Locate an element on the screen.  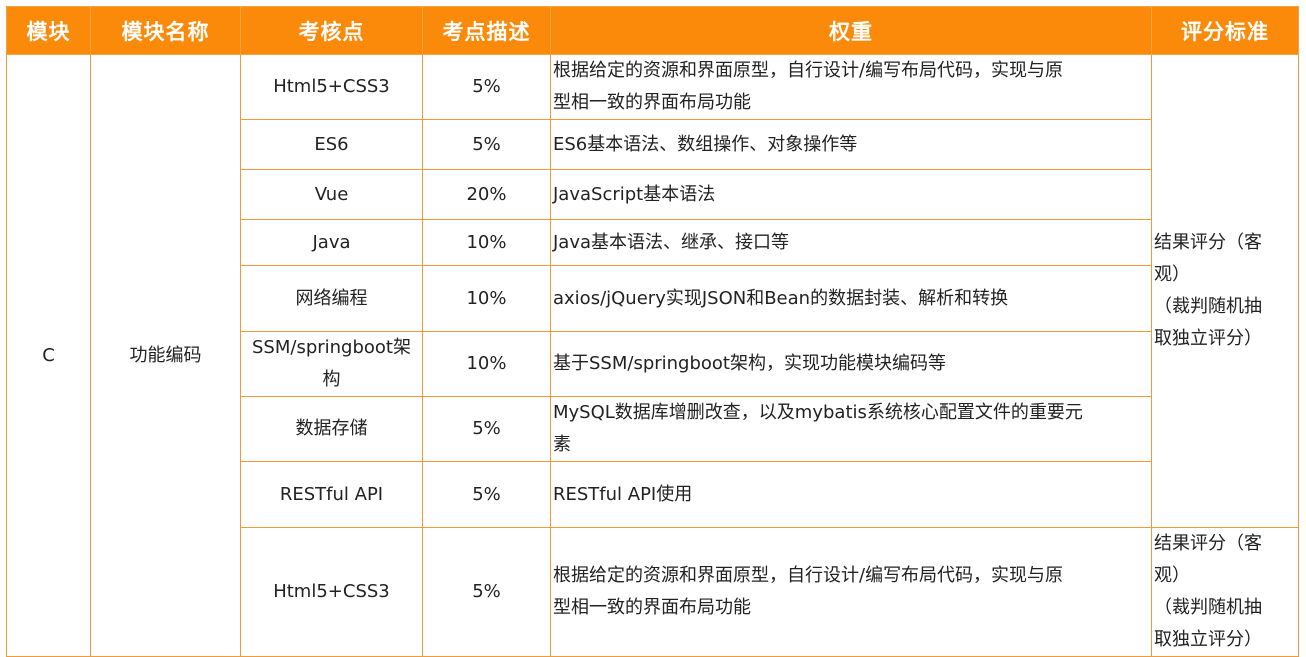
exam-point-cell: RESTful API is located at coordinates (331, 494).